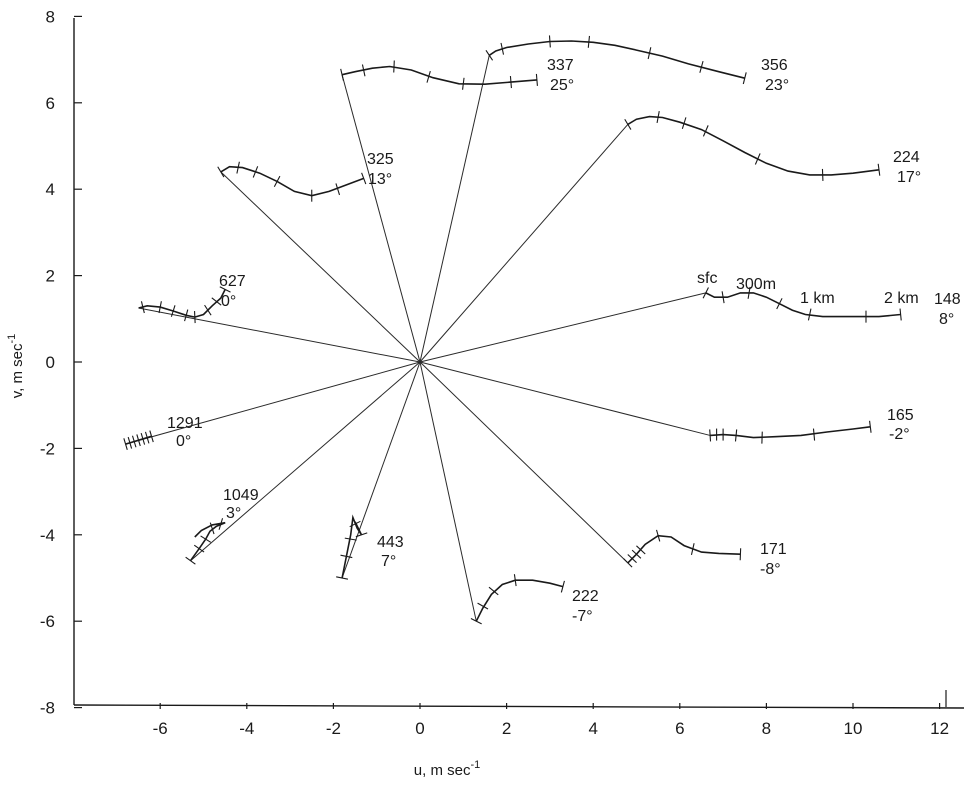 The image size is (971, 787). I want to click on annotation-300m: 300m, so click(756, 284).